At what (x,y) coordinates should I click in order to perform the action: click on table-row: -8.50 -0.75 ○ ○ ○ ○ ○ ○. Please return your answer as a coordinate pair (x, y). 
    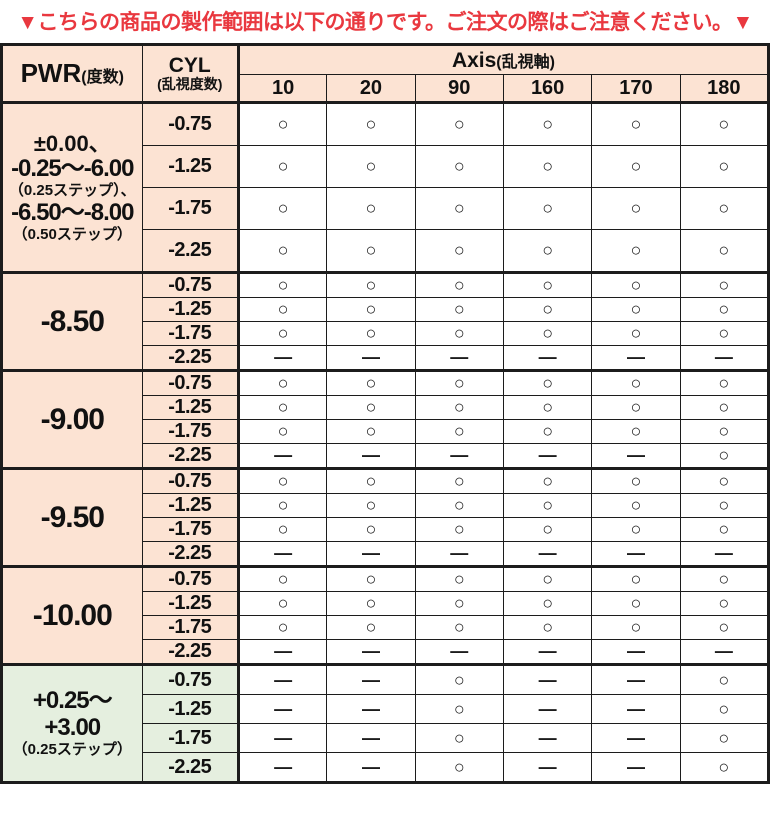
    Looking at the image, I should click on (385, 321).